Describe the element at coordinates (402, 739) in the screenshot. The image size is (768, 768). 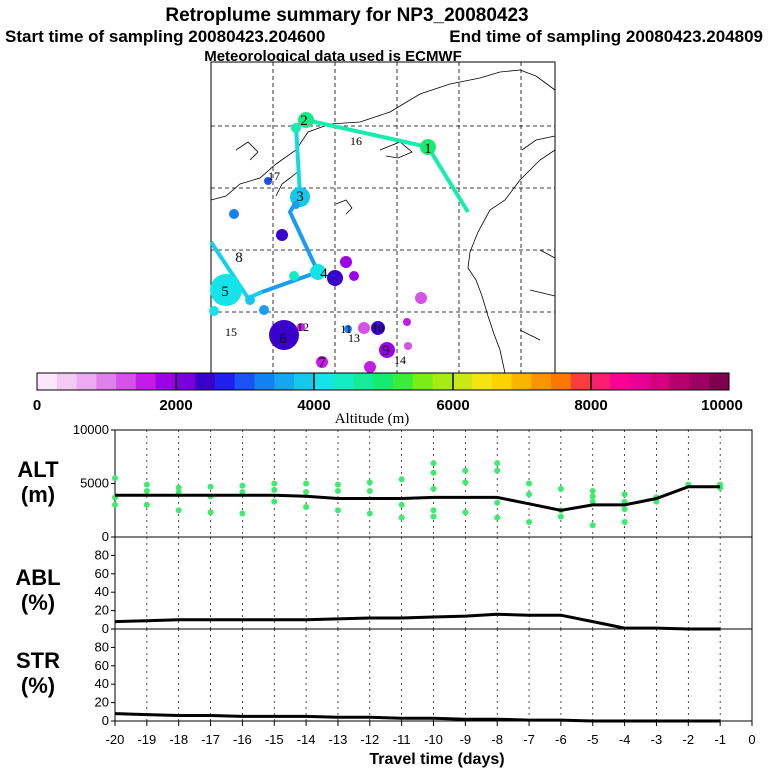
I see `x-tick-label: -11` at that location.